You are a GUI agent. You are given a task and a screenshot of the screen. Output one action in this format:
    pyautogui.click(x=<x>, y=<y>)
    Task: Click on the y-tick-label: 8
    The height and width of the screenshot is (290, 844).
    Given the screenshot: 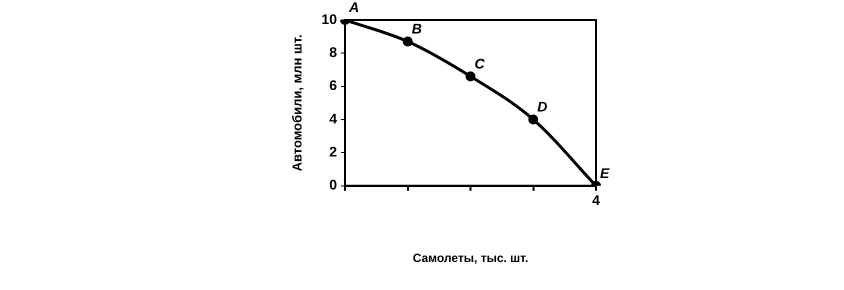 What is the action you would take?
    pyautogui.click(x=333, y=52)
    